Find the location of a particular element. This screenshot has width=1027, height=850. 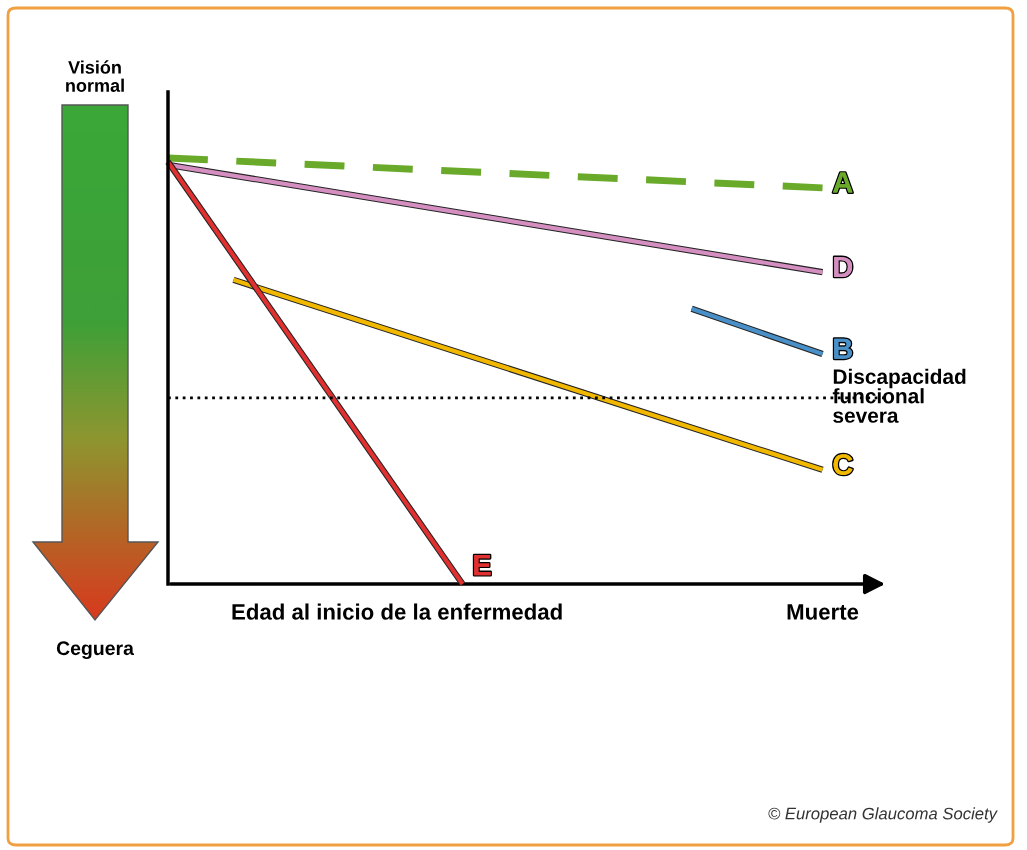

text: Visión normal is located at coordinates (95, 76).